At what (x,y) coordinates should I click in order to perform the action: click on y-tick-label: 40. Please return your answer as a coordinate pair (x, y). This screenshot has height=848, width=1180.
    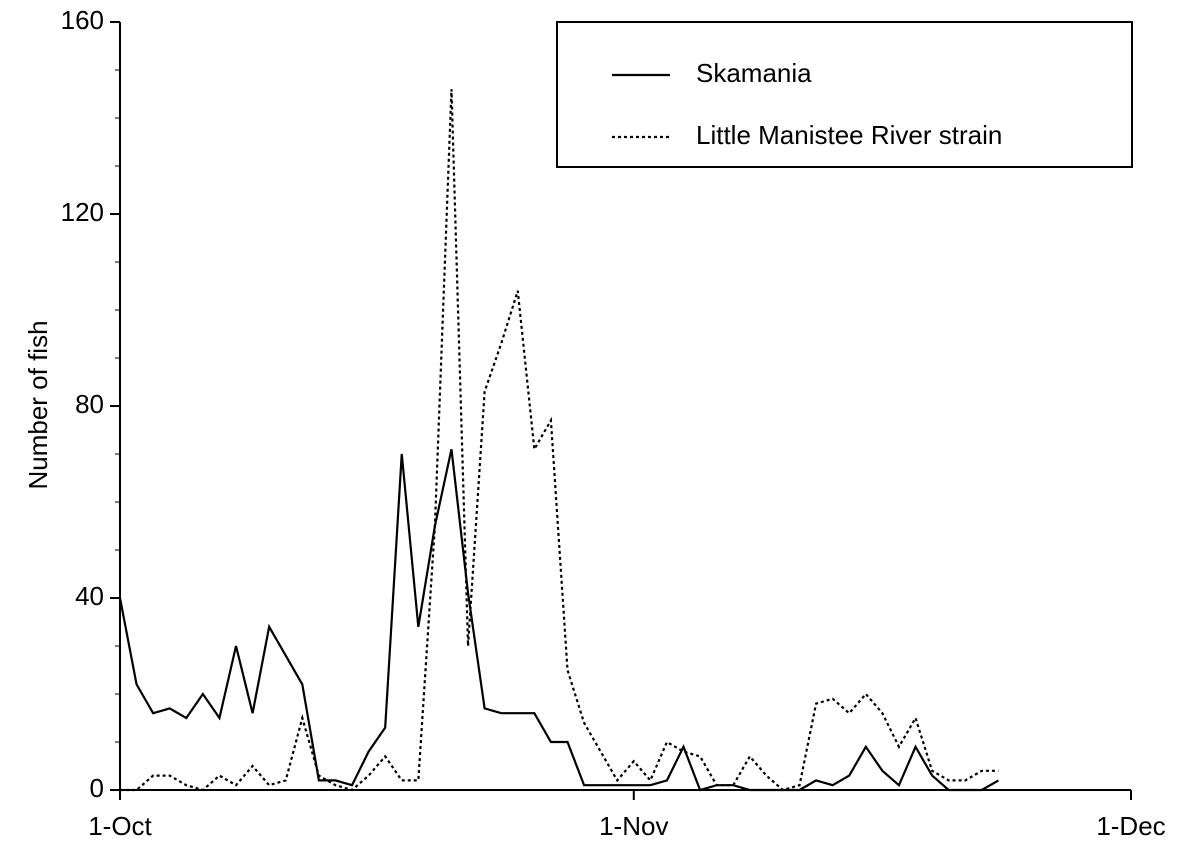
    Looking at the image, I should click on (89, 596).